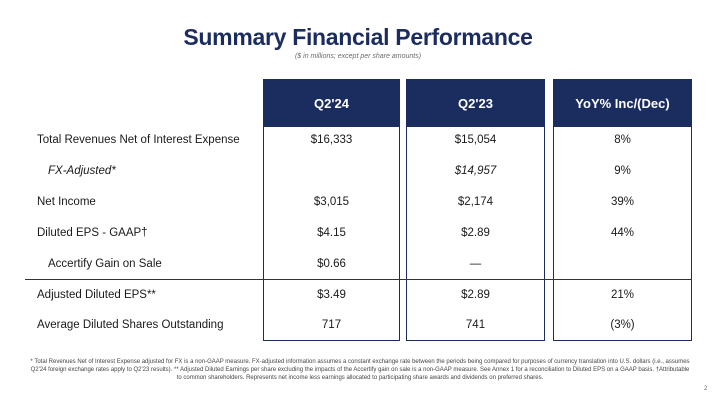 Image resolution: width=716 pixels, height=400 pixels. Describe the element at coordinates (622, 202) in the screenshot. I see `cell-net-income-yoy: 39%` at that location.